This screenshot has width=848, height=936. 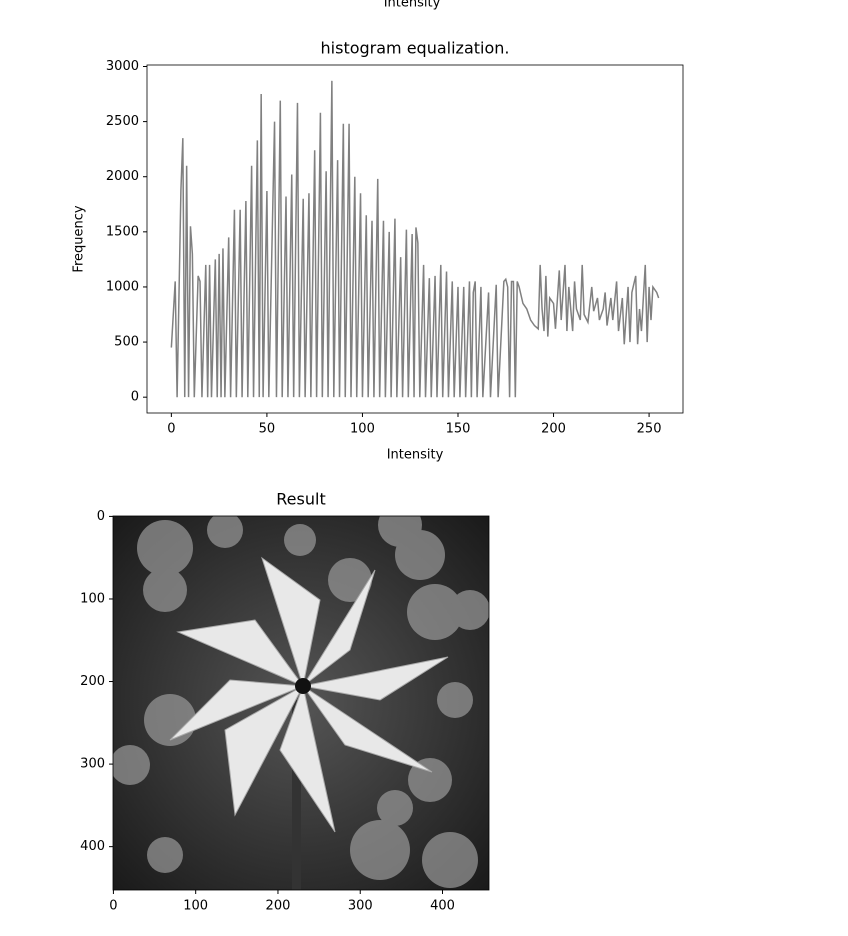 What do you see at coordinates (415, 48) in the screenshot?
I see `chart-title: histogram equalization.` at bounding box center [415, 48].